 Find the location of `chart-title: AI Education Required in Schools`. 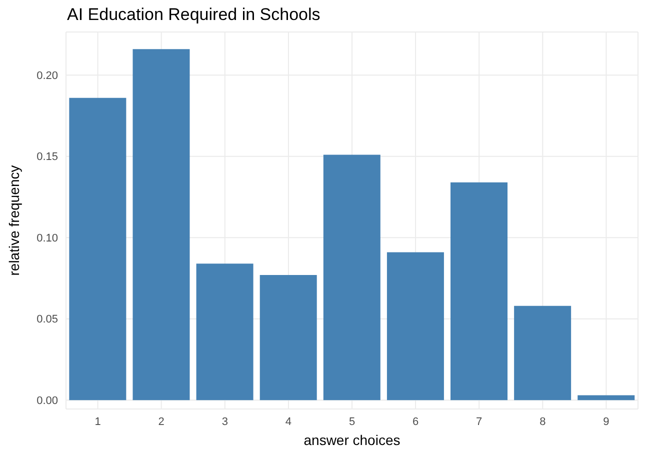

chart-title: AI Education Required in Schools is located at coordinates (193, 15).